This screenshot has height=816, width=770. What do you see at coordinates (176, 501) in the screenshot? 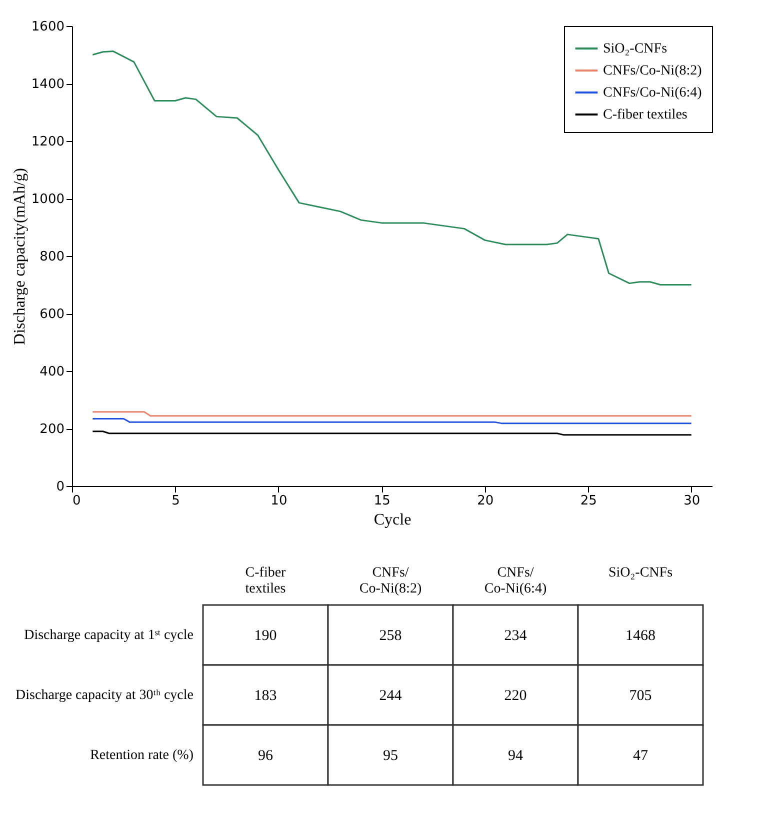
I see `x-tick-label: 5` at bounding box center [176, 501].